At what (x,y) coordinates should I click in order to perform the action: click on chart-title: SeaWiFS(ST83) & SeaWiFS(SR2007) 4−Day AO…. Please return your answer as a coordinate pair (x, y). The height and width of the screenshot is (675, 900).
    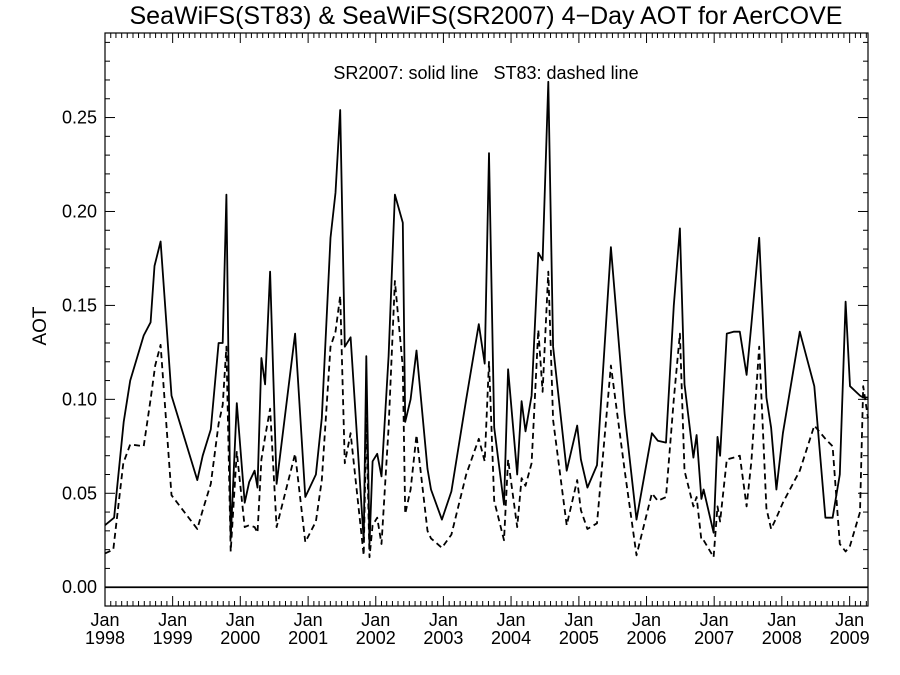
    Looking at the image, I should click on (486, 16).